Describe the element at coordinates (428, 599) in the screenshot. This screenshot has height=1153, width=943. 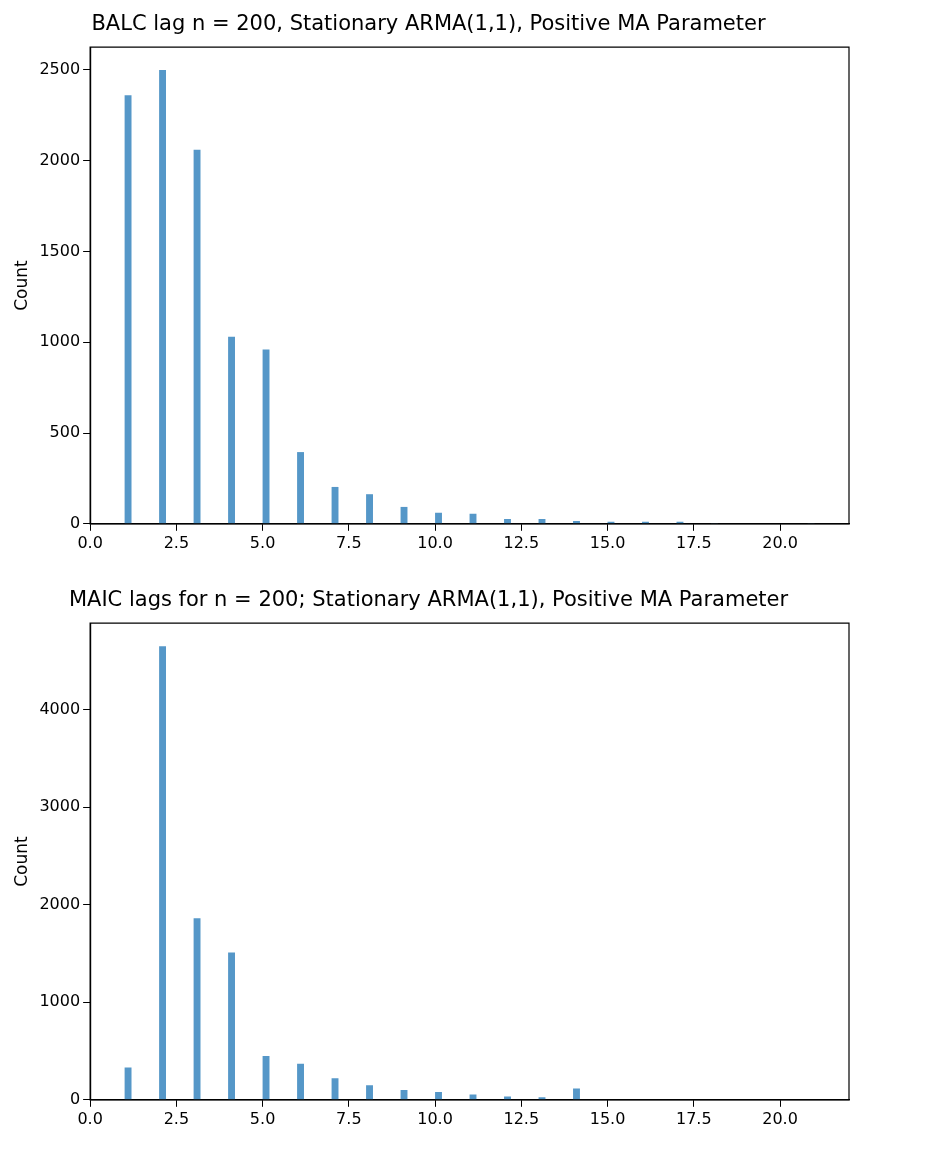
I see `chart-title: MAIC lags for n = 200; Stationary ARMA(1,1), Positive MA Parameter` at that location.